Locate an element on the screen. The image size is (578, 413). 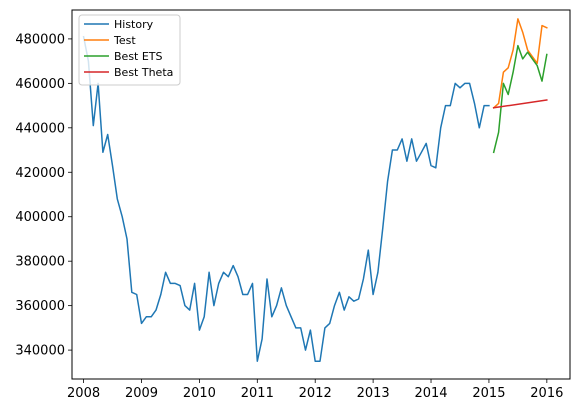
series-line-best-ets is located at coordinates (520, 99).